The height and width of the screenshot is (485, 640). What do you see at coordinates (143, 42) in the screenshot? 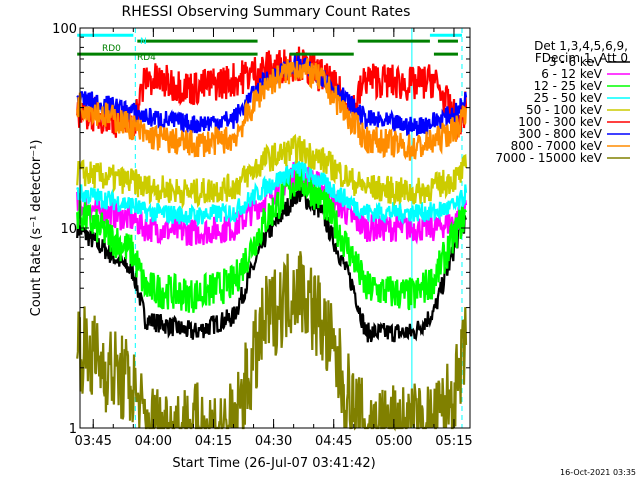
I see `flag-label-0: N` at bounding box center [143, 42].